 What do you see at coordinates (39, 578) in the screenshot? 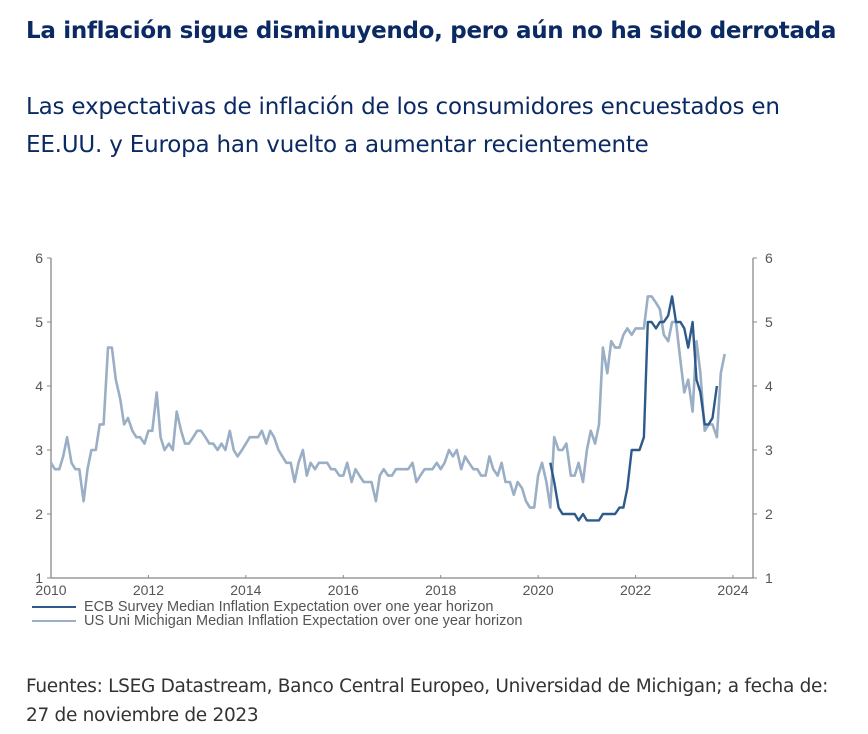
I see `y-tick-label-left: 1` at bounding box center [39, 578].